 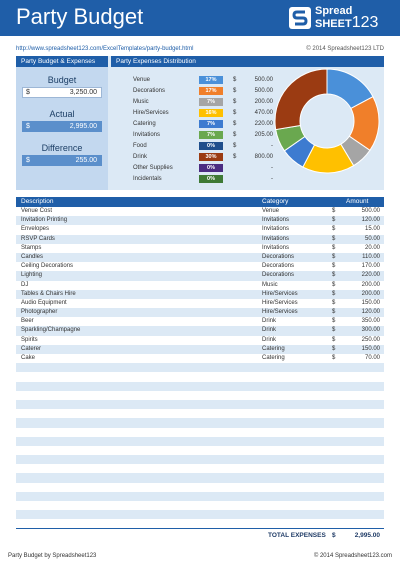 What do you see at coordinates (200, 239) in the screenshot?
I see `table-row: RSVP Cards Invitations $50.00` at bounding box center [200, 239].